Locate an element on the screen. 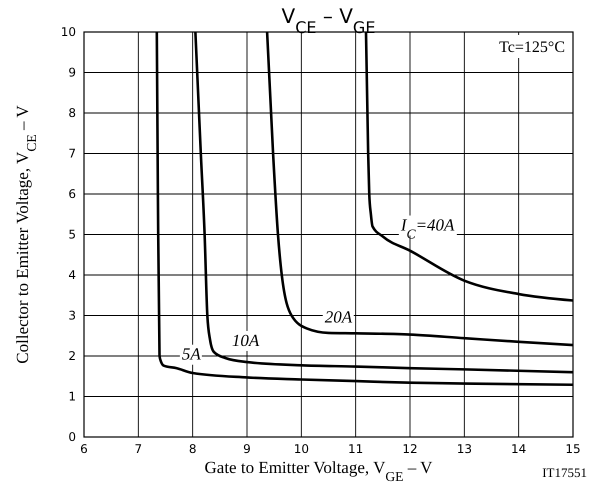 This screenshot has width=594, height=488. y-tick-label: 4 is located at coordinates (72, 275).